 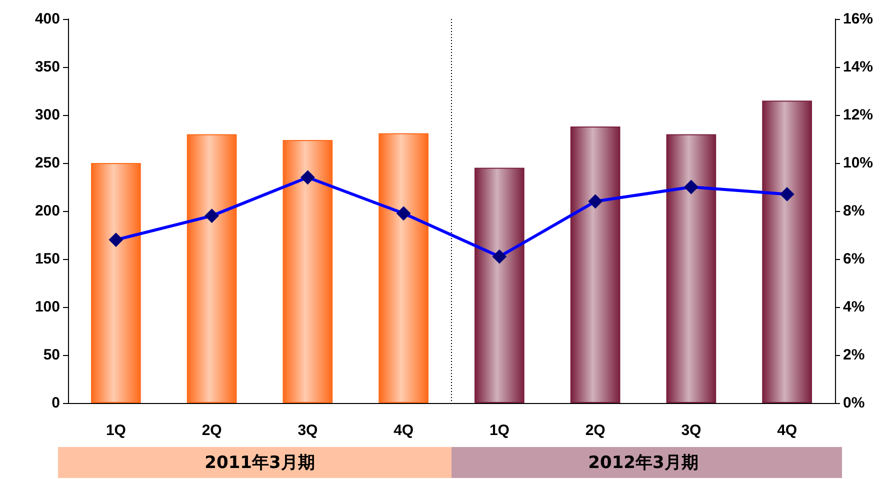 I want to click on y-tick-label: 0, so click(x=56, y=403).